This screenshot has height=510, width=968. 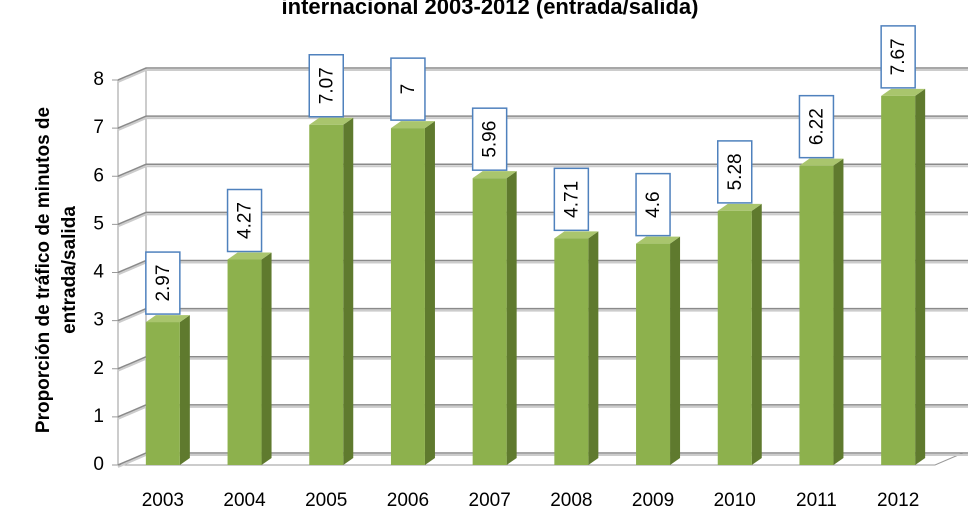 I want to click on value-label: 5.28, so click(x=735, y=171).